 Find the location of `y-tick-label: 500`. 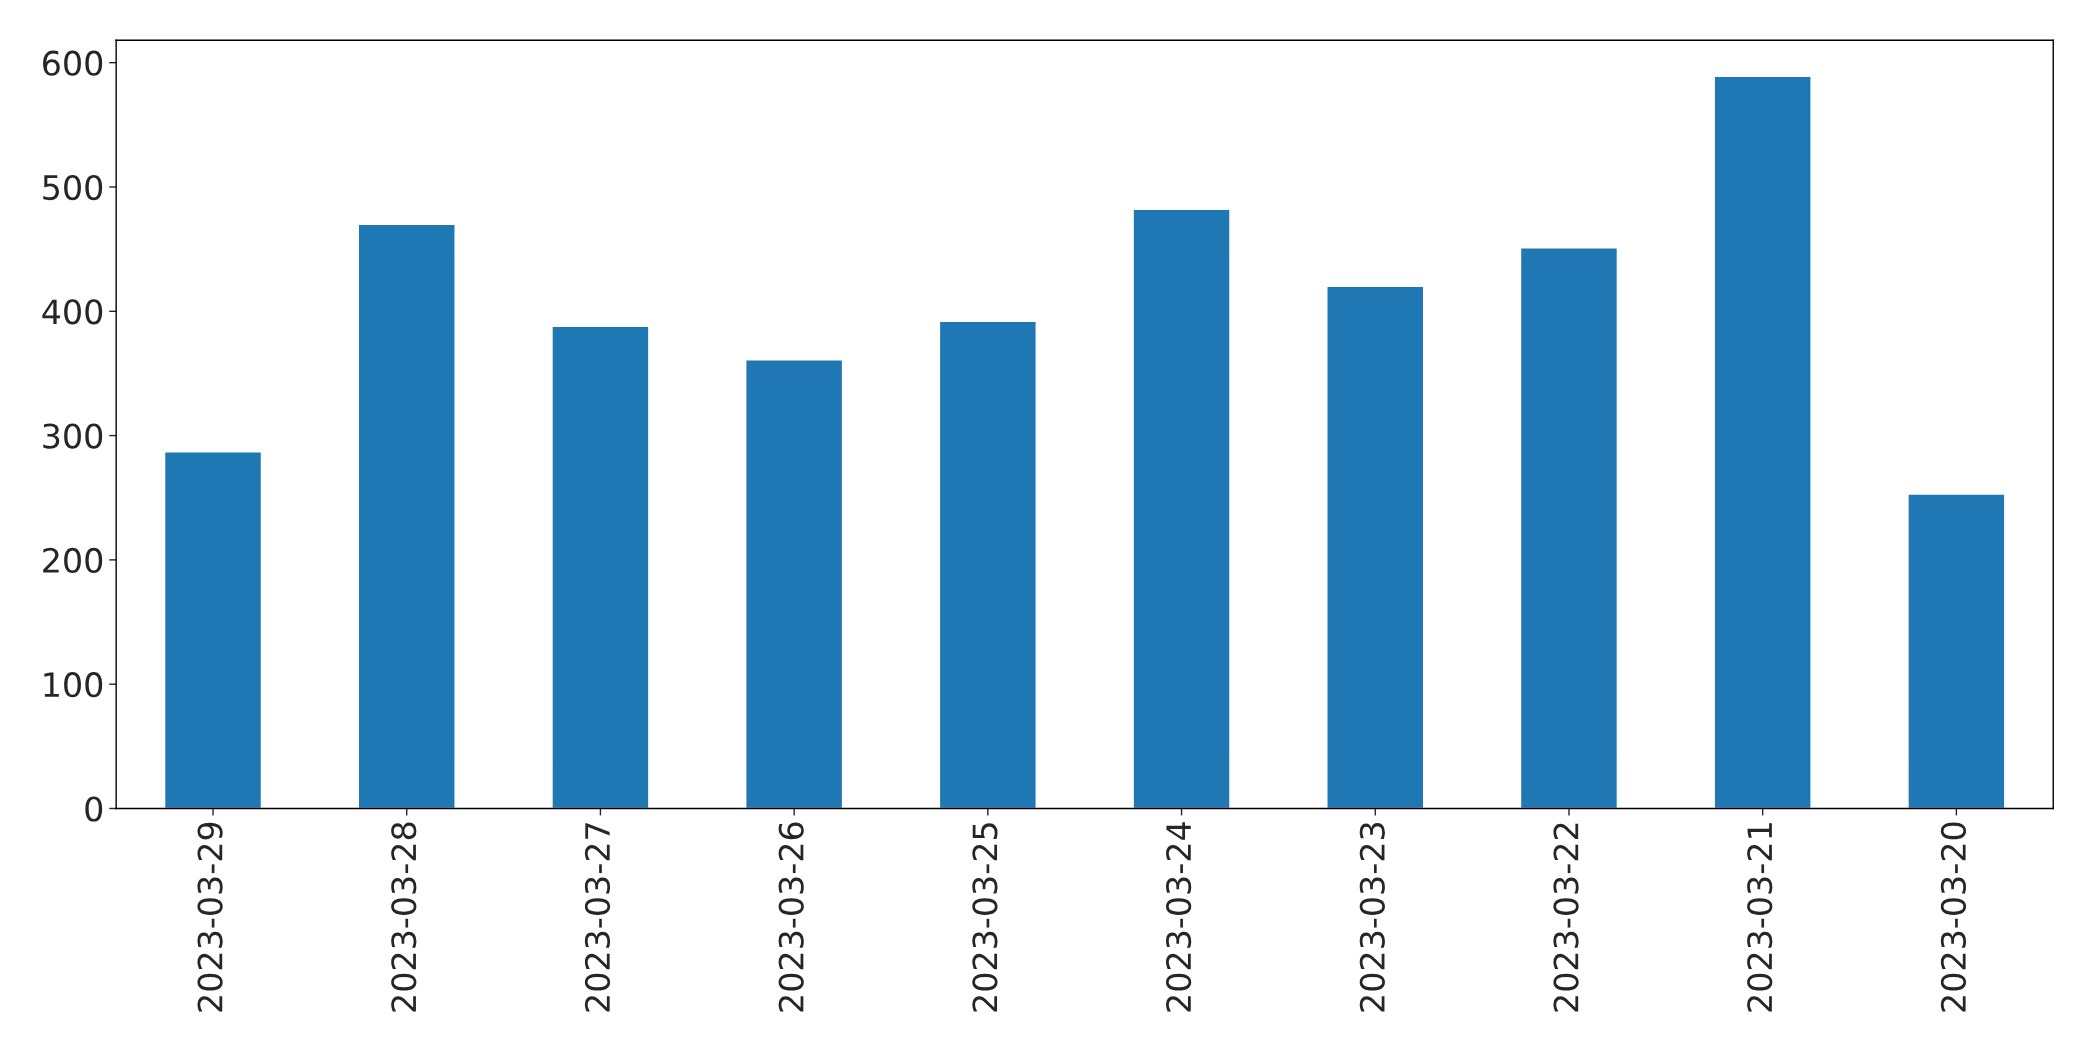

y-tick-label: 500 is located at coordinates (73, 187).